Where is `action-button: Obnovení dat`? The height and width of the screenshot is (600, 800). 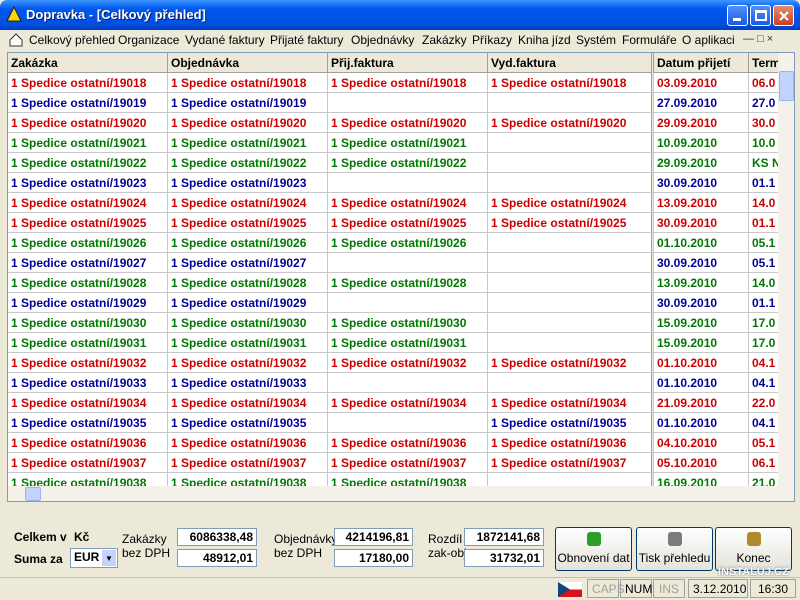 action-button: Obnovení dat is located at coordinates (593, 549).